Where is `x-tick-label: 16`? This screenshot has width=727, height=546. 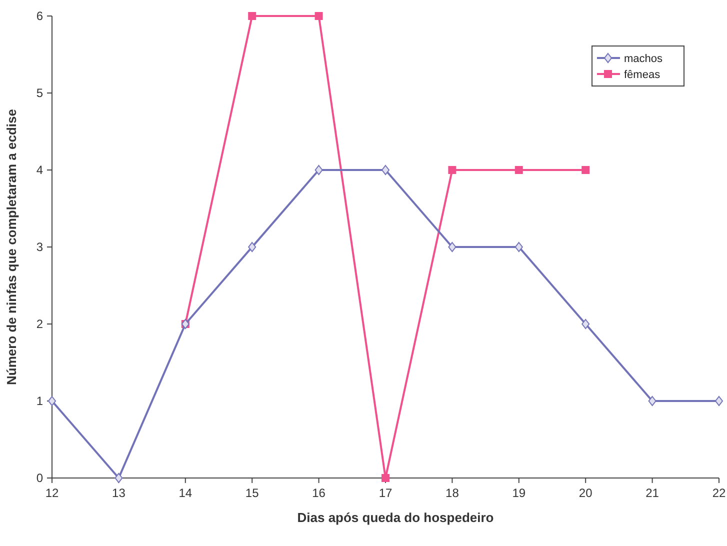 x-tick-label: 16 is located at coordinates (319, 493).